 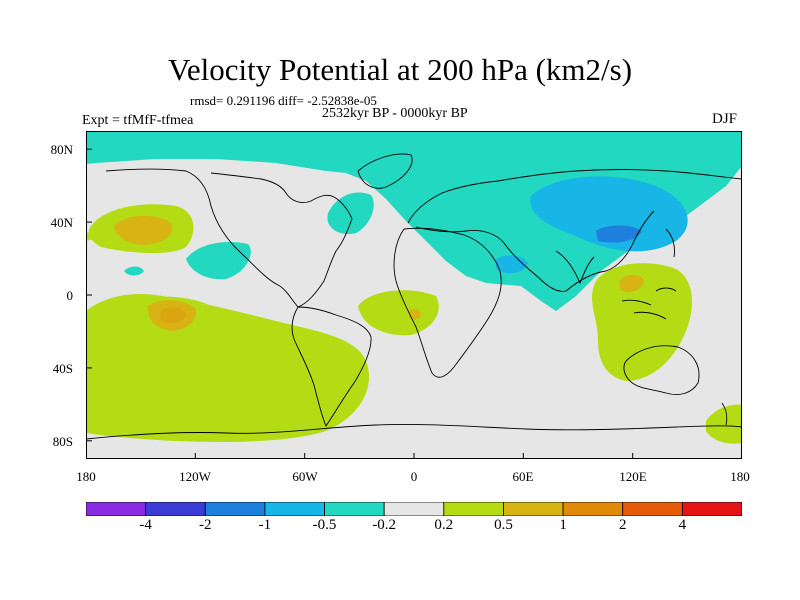 What do you see at coordinates (324, 525) in the screenshot?
I see `colorbar-label: -0.5` at bounding box center [324, 525].